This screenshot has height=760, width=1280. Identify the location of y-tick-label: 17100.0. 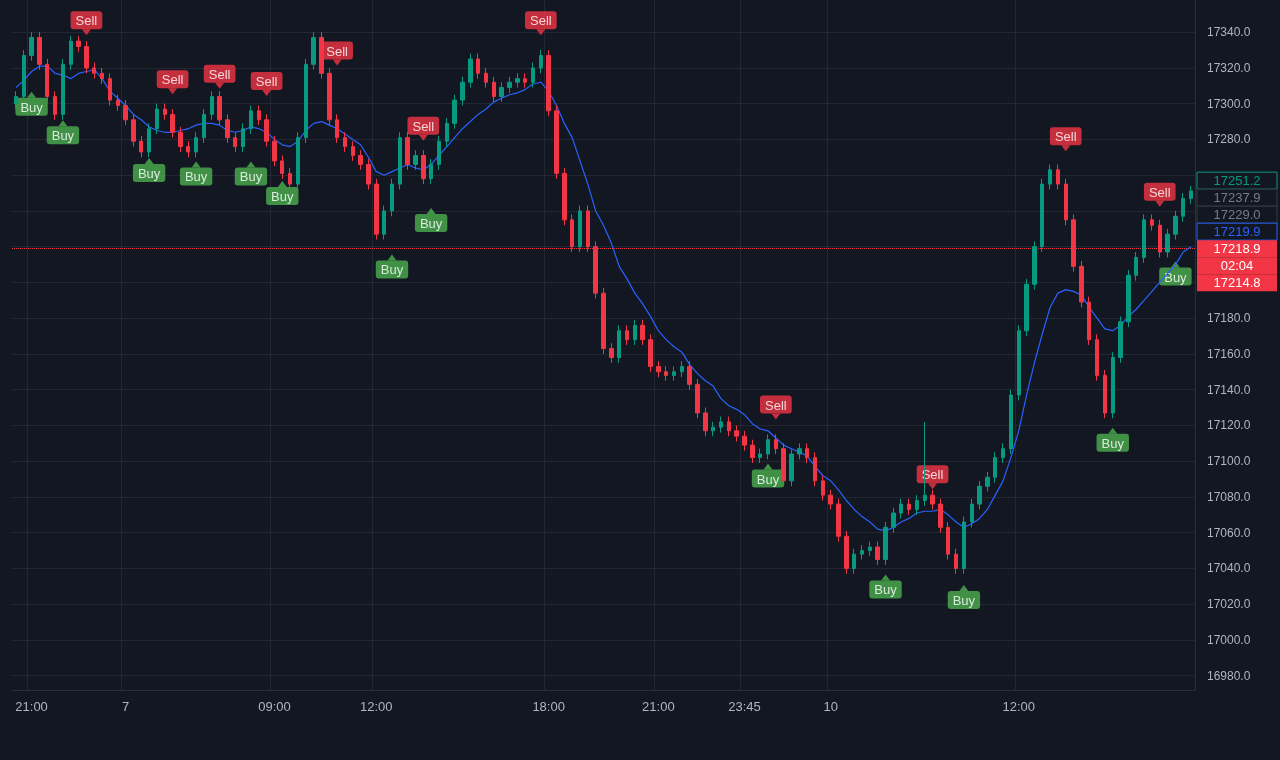
(1229, 461).